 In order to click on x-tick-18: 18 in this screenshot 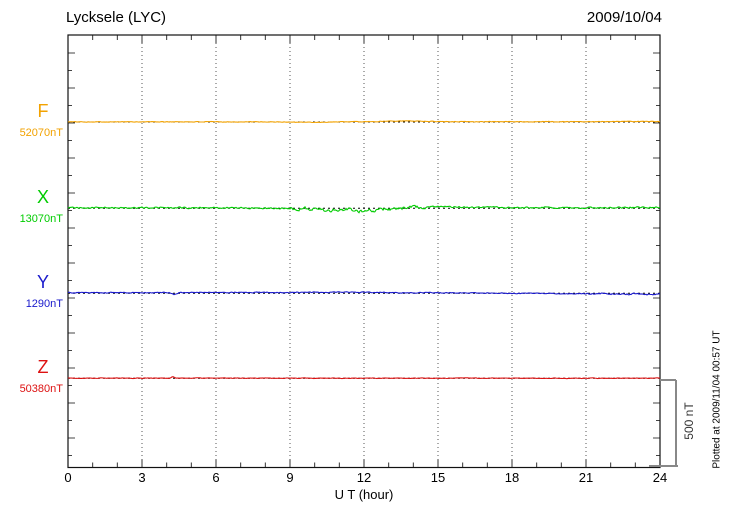, I will do `click(512, 477)`.